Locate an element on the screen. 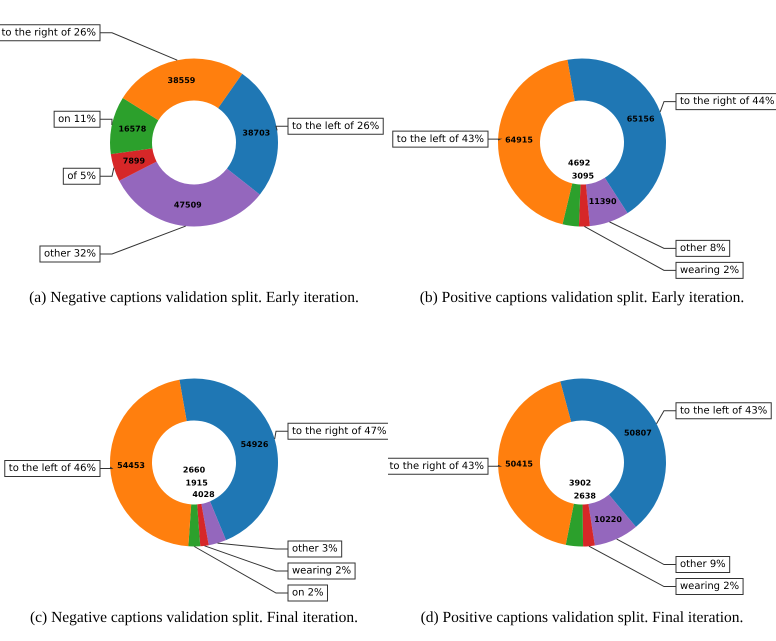 Image resolution: width=776 pixels, height=641 pixels. data-label: 16578 is located at coordinates (132, 129).